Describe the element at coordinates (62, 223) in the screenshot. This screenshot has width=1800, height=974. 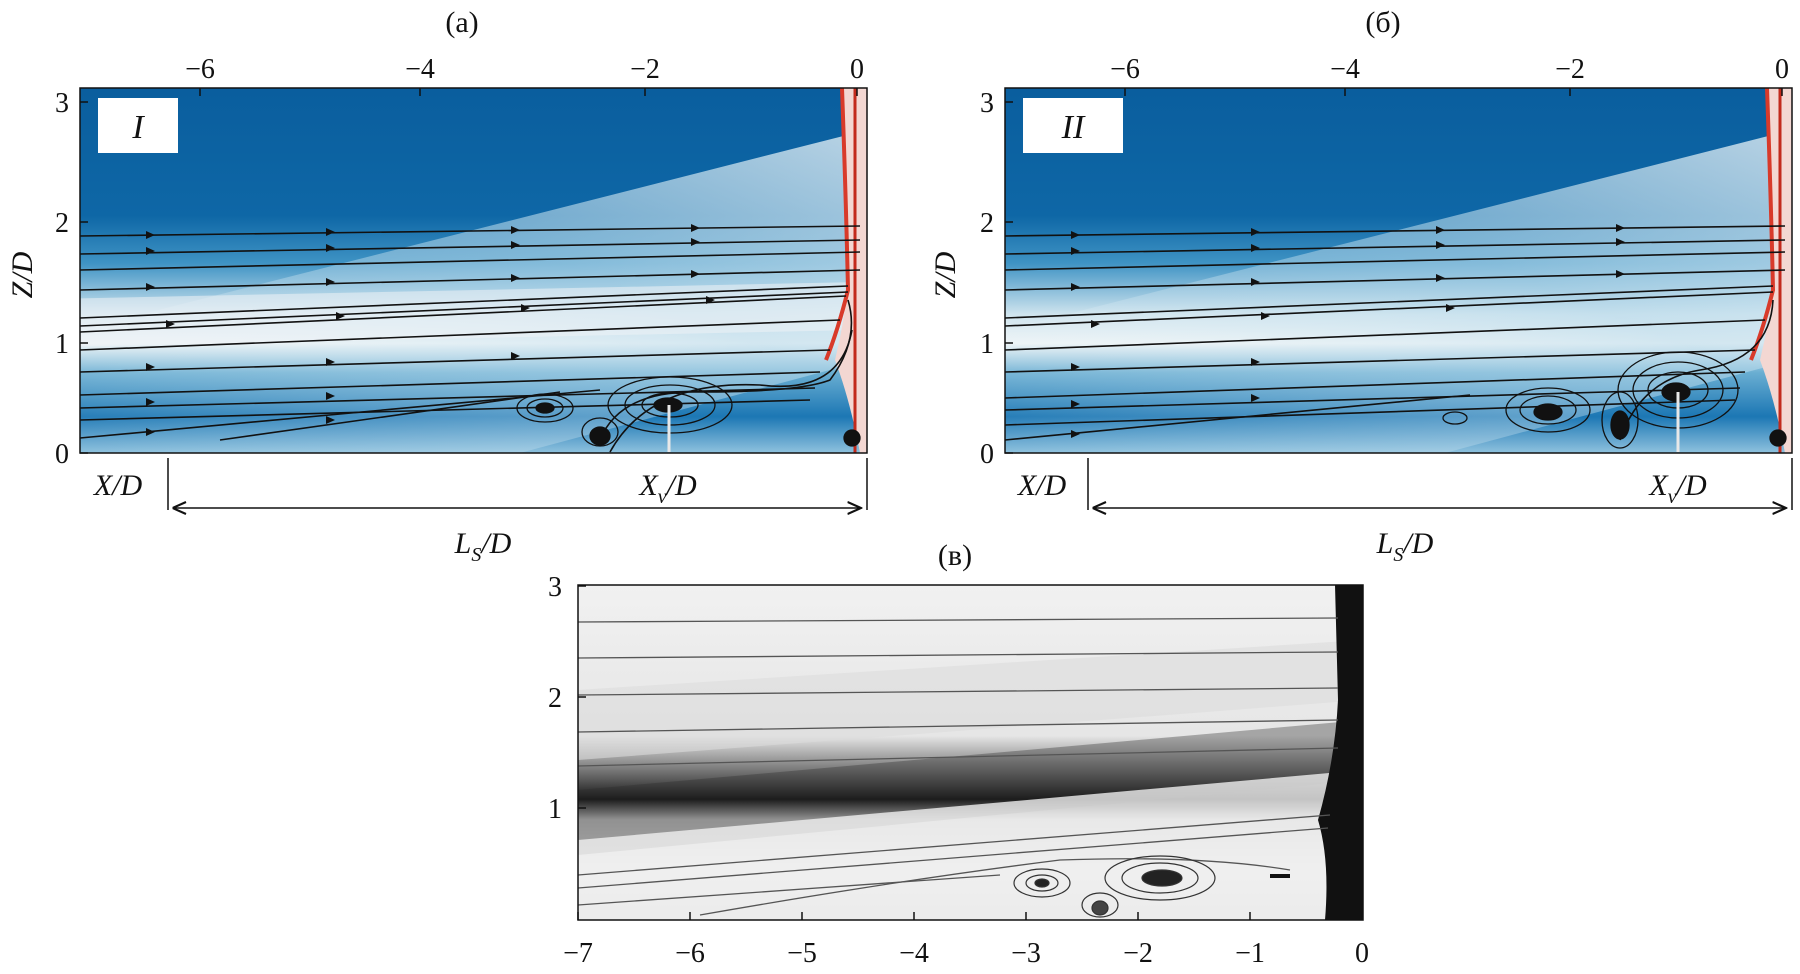
I see `panel-a-ytick: 2` at that location.